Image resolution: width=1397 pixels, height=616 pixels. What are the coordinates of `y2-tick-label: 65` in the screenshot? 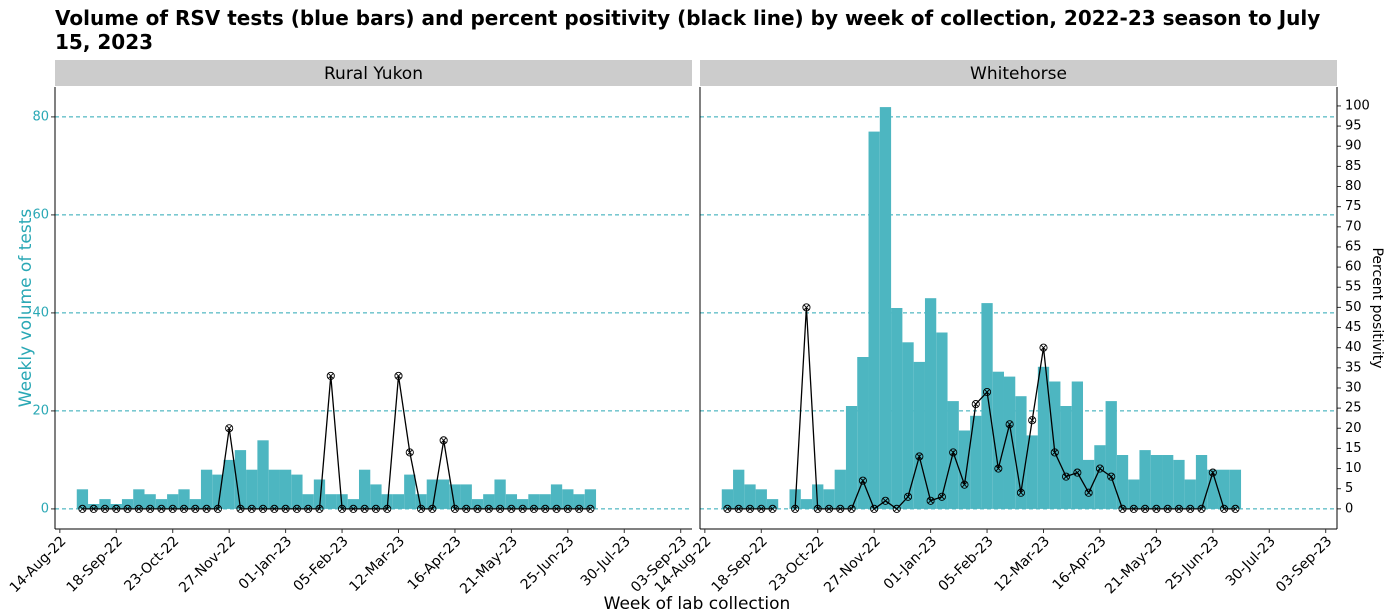 It's located at (1353, 246).